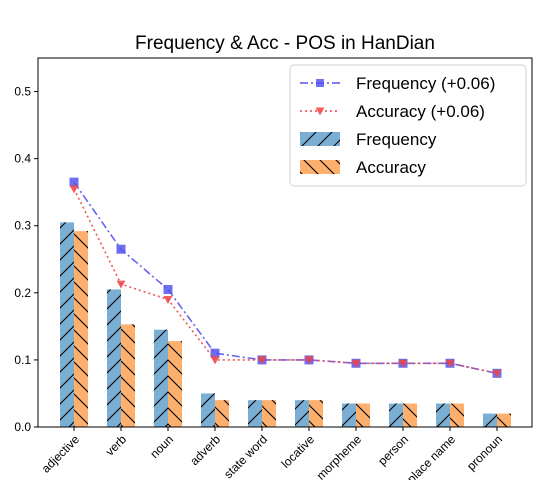  I want to click on legend-label: Accuracy, so click(391, 167).